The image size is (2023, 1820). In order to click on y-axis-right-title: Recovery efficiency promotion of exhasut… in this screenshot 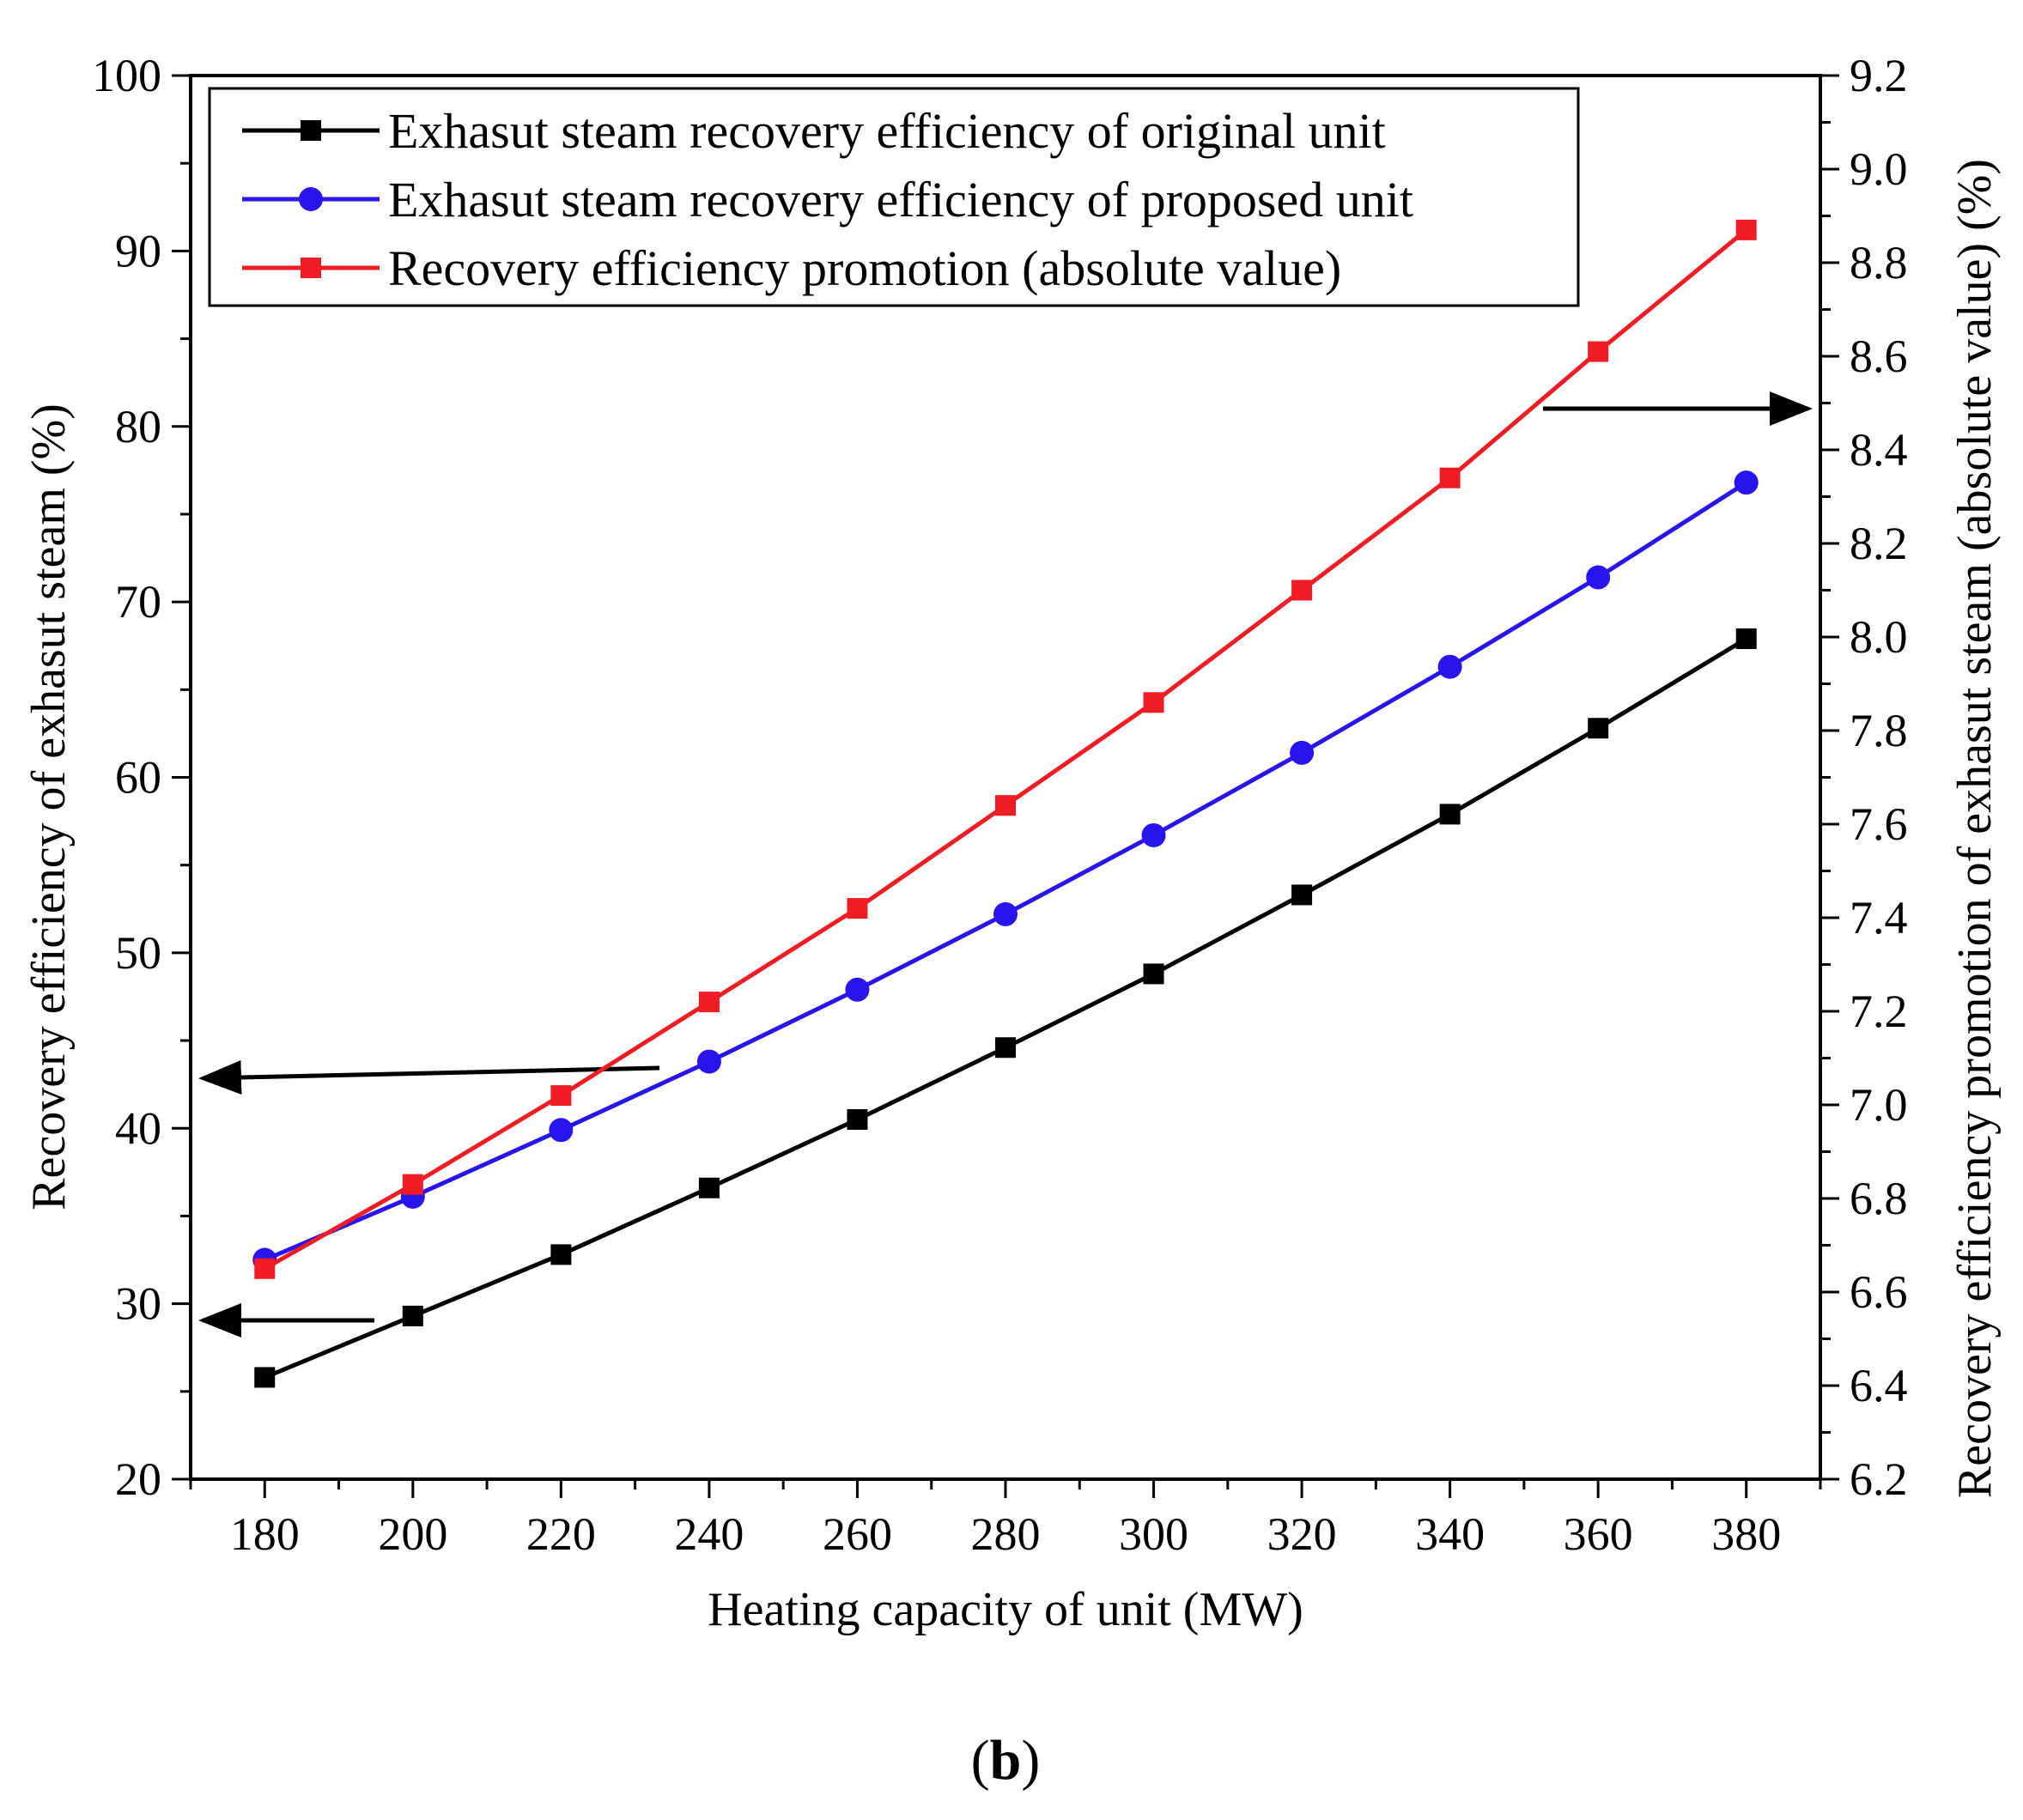, I will do `click(1975, 829)`.